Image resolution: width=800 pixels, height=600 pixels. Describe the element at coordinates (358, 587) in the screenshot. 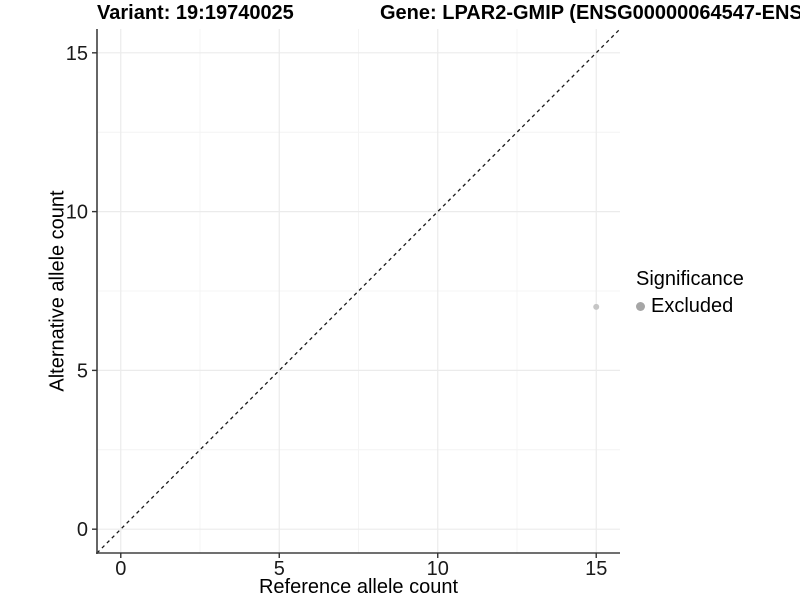

I see `x-axis-label: Reference allele count` at that location.